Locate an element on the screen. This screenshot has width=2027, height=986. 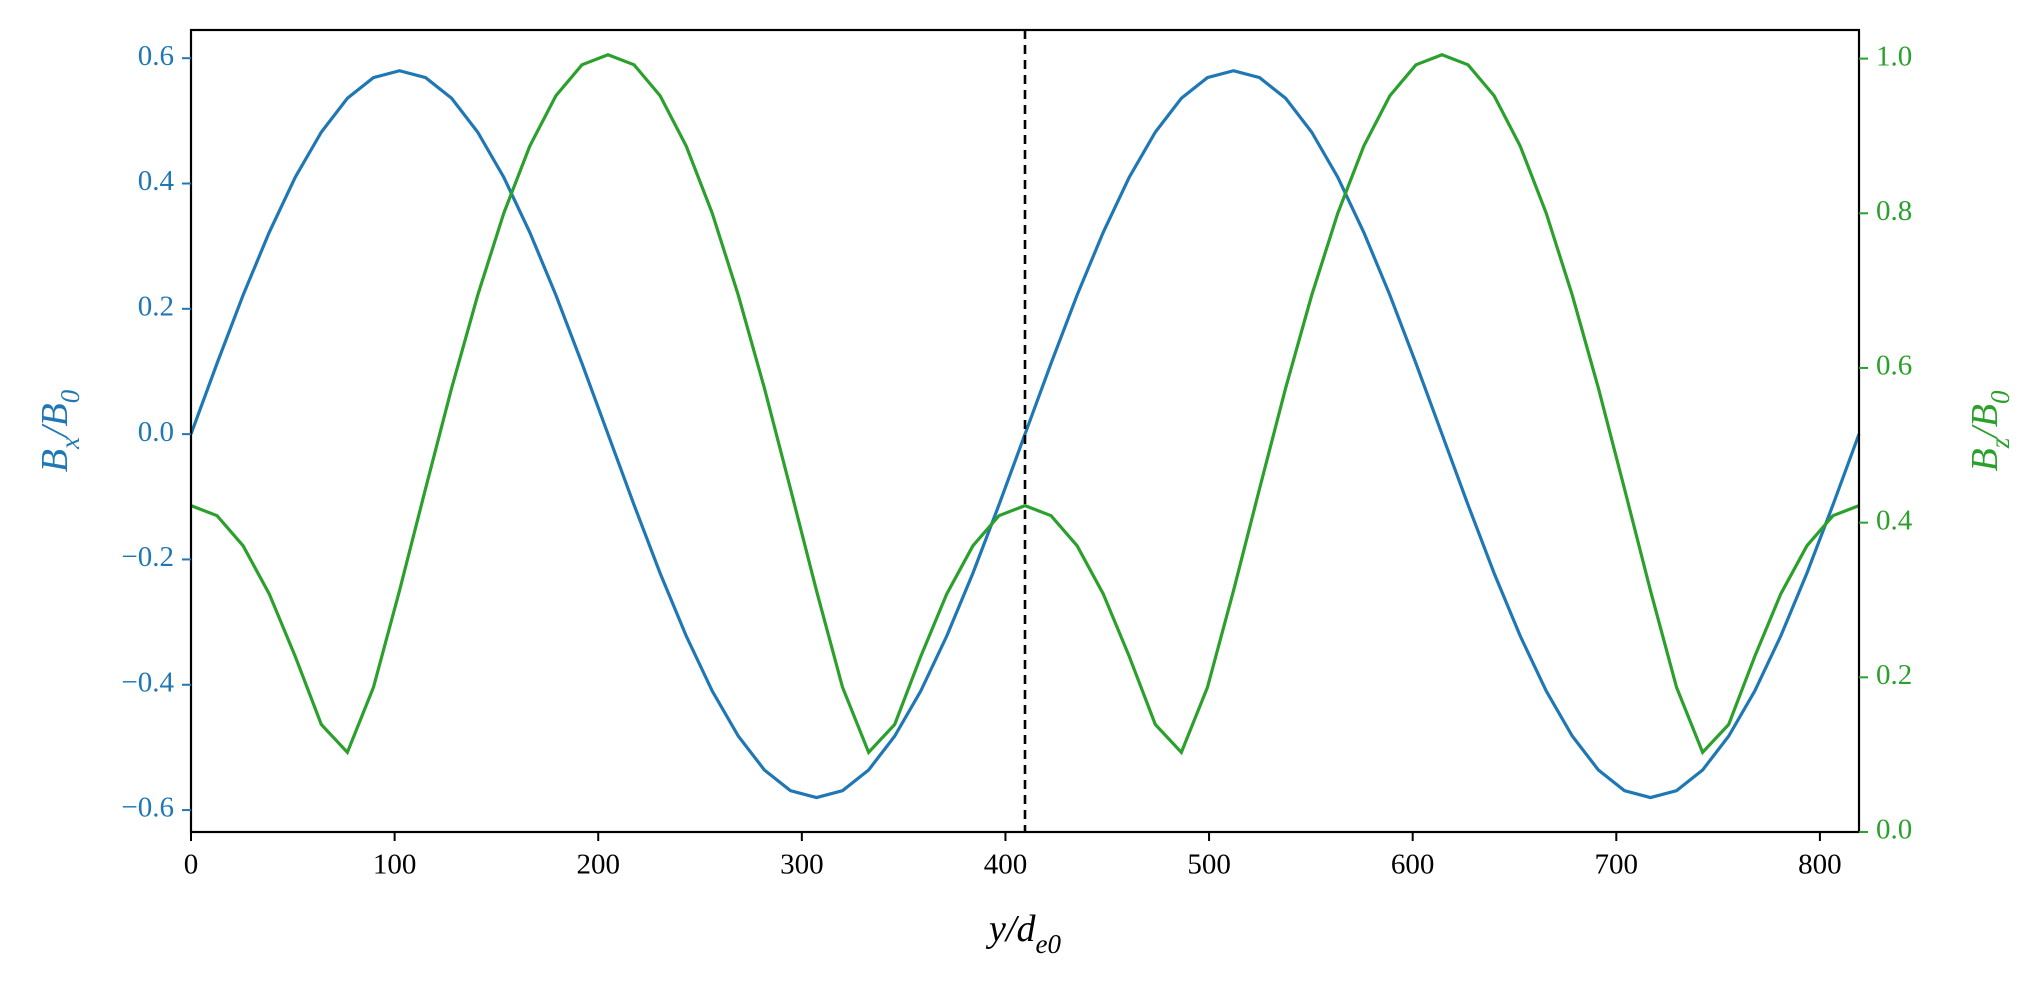
x-tick-label: 0 is located at coordinates (191, 865).